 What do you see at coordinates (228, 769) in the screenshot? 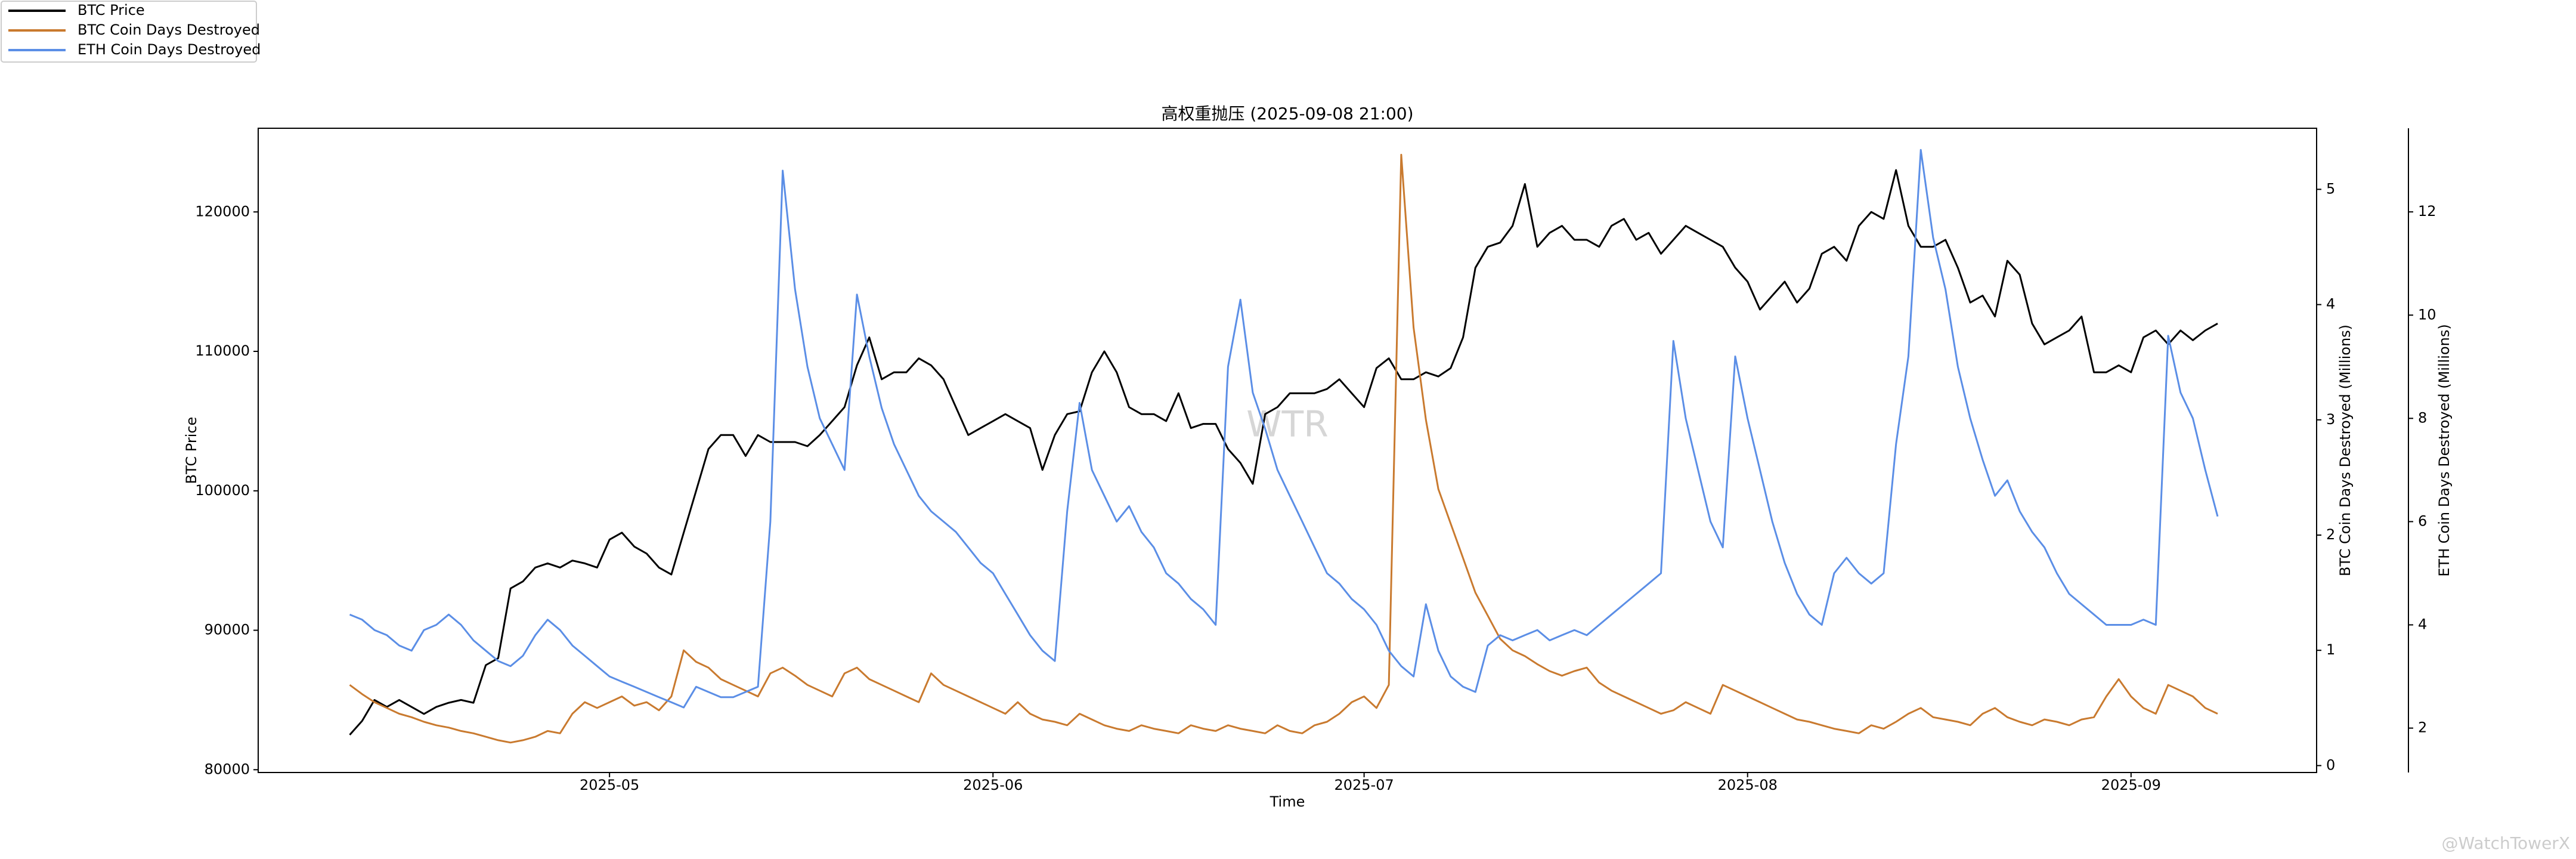
I see `y-tick-label: 80000` at bounding box center [228, 769].